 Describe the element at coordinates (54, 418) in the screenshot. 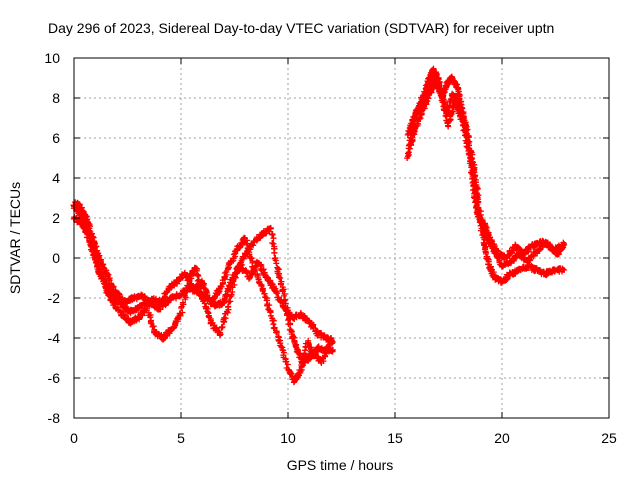

I see `y-tick-label: -8` at that location.